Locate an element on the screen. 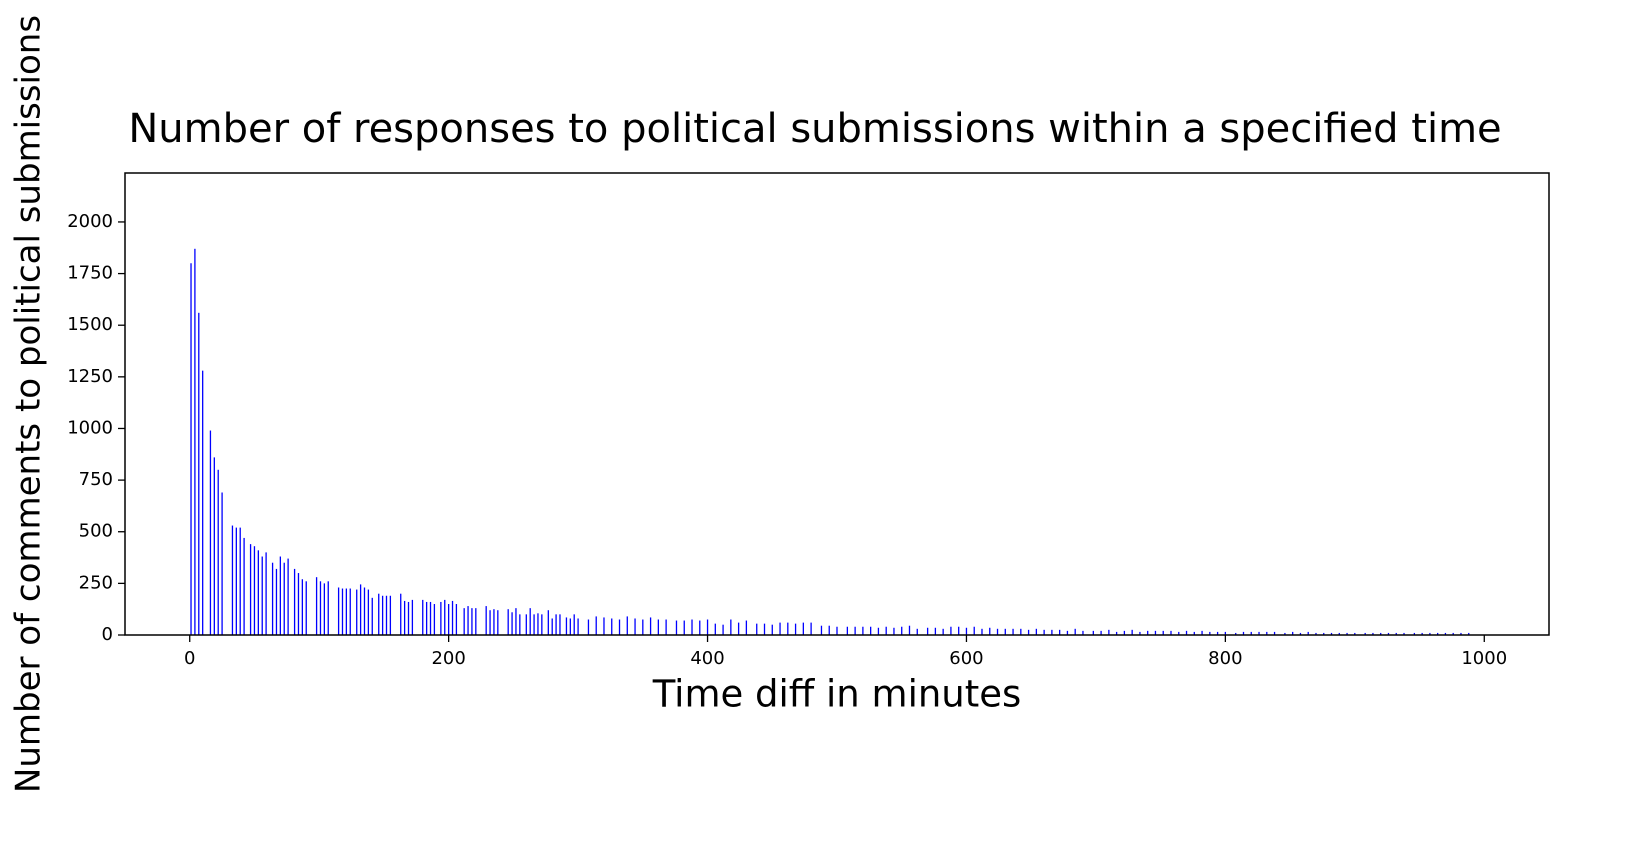 The height and width of the screenshot is (845, 1638). y-tick-label: 2000 is located at coordinates (90, 221).